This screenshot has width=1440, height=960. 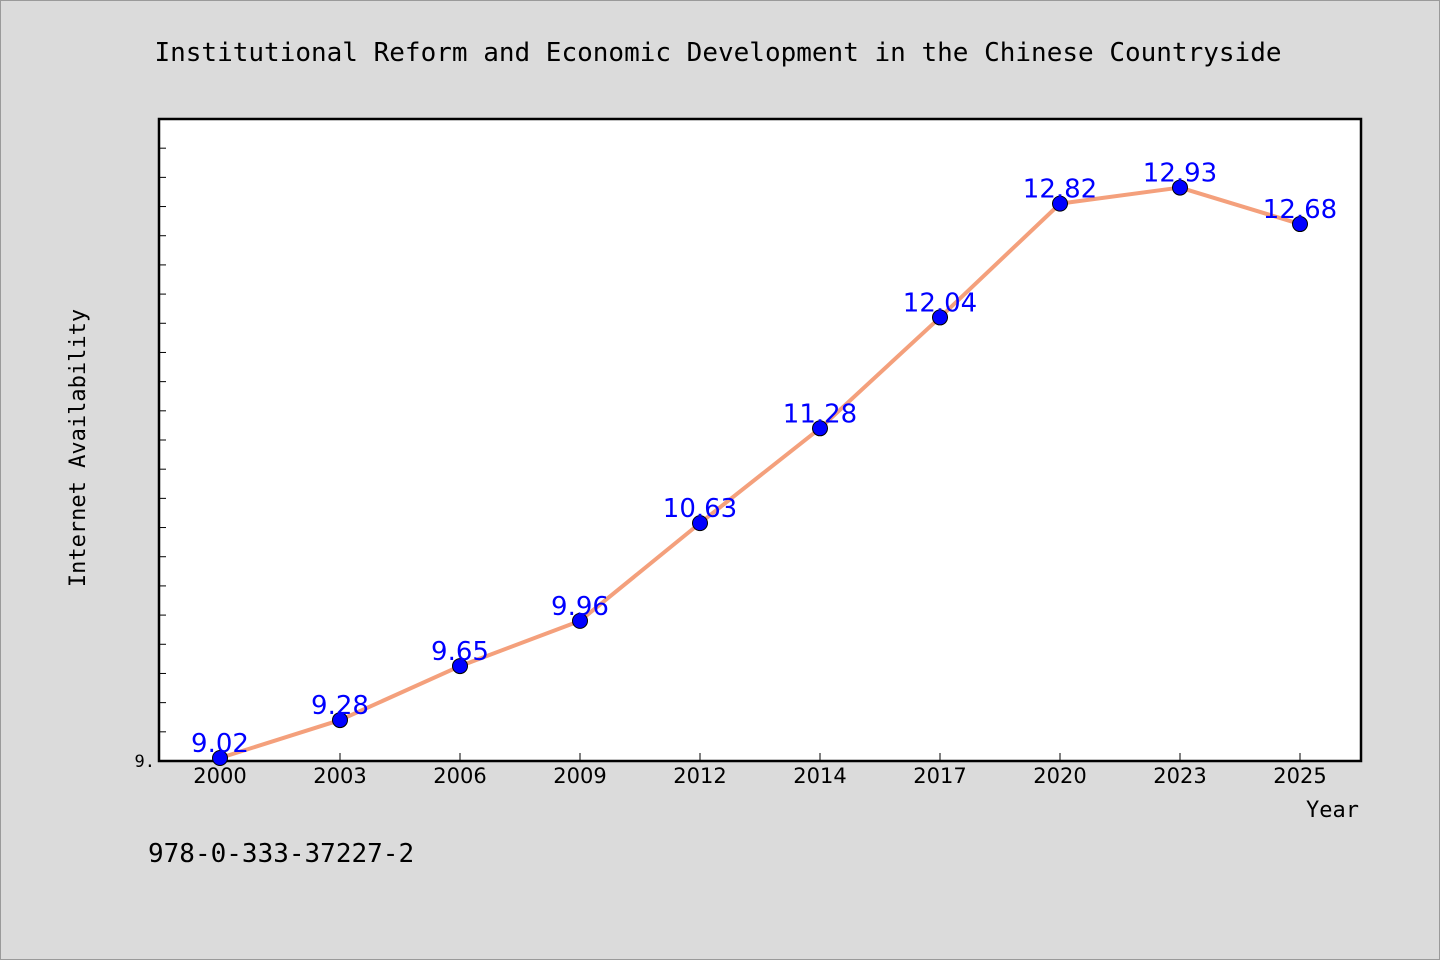 I want to click on isbn-footer: 978-0-333-37227-2, so click(x=281, y=854).